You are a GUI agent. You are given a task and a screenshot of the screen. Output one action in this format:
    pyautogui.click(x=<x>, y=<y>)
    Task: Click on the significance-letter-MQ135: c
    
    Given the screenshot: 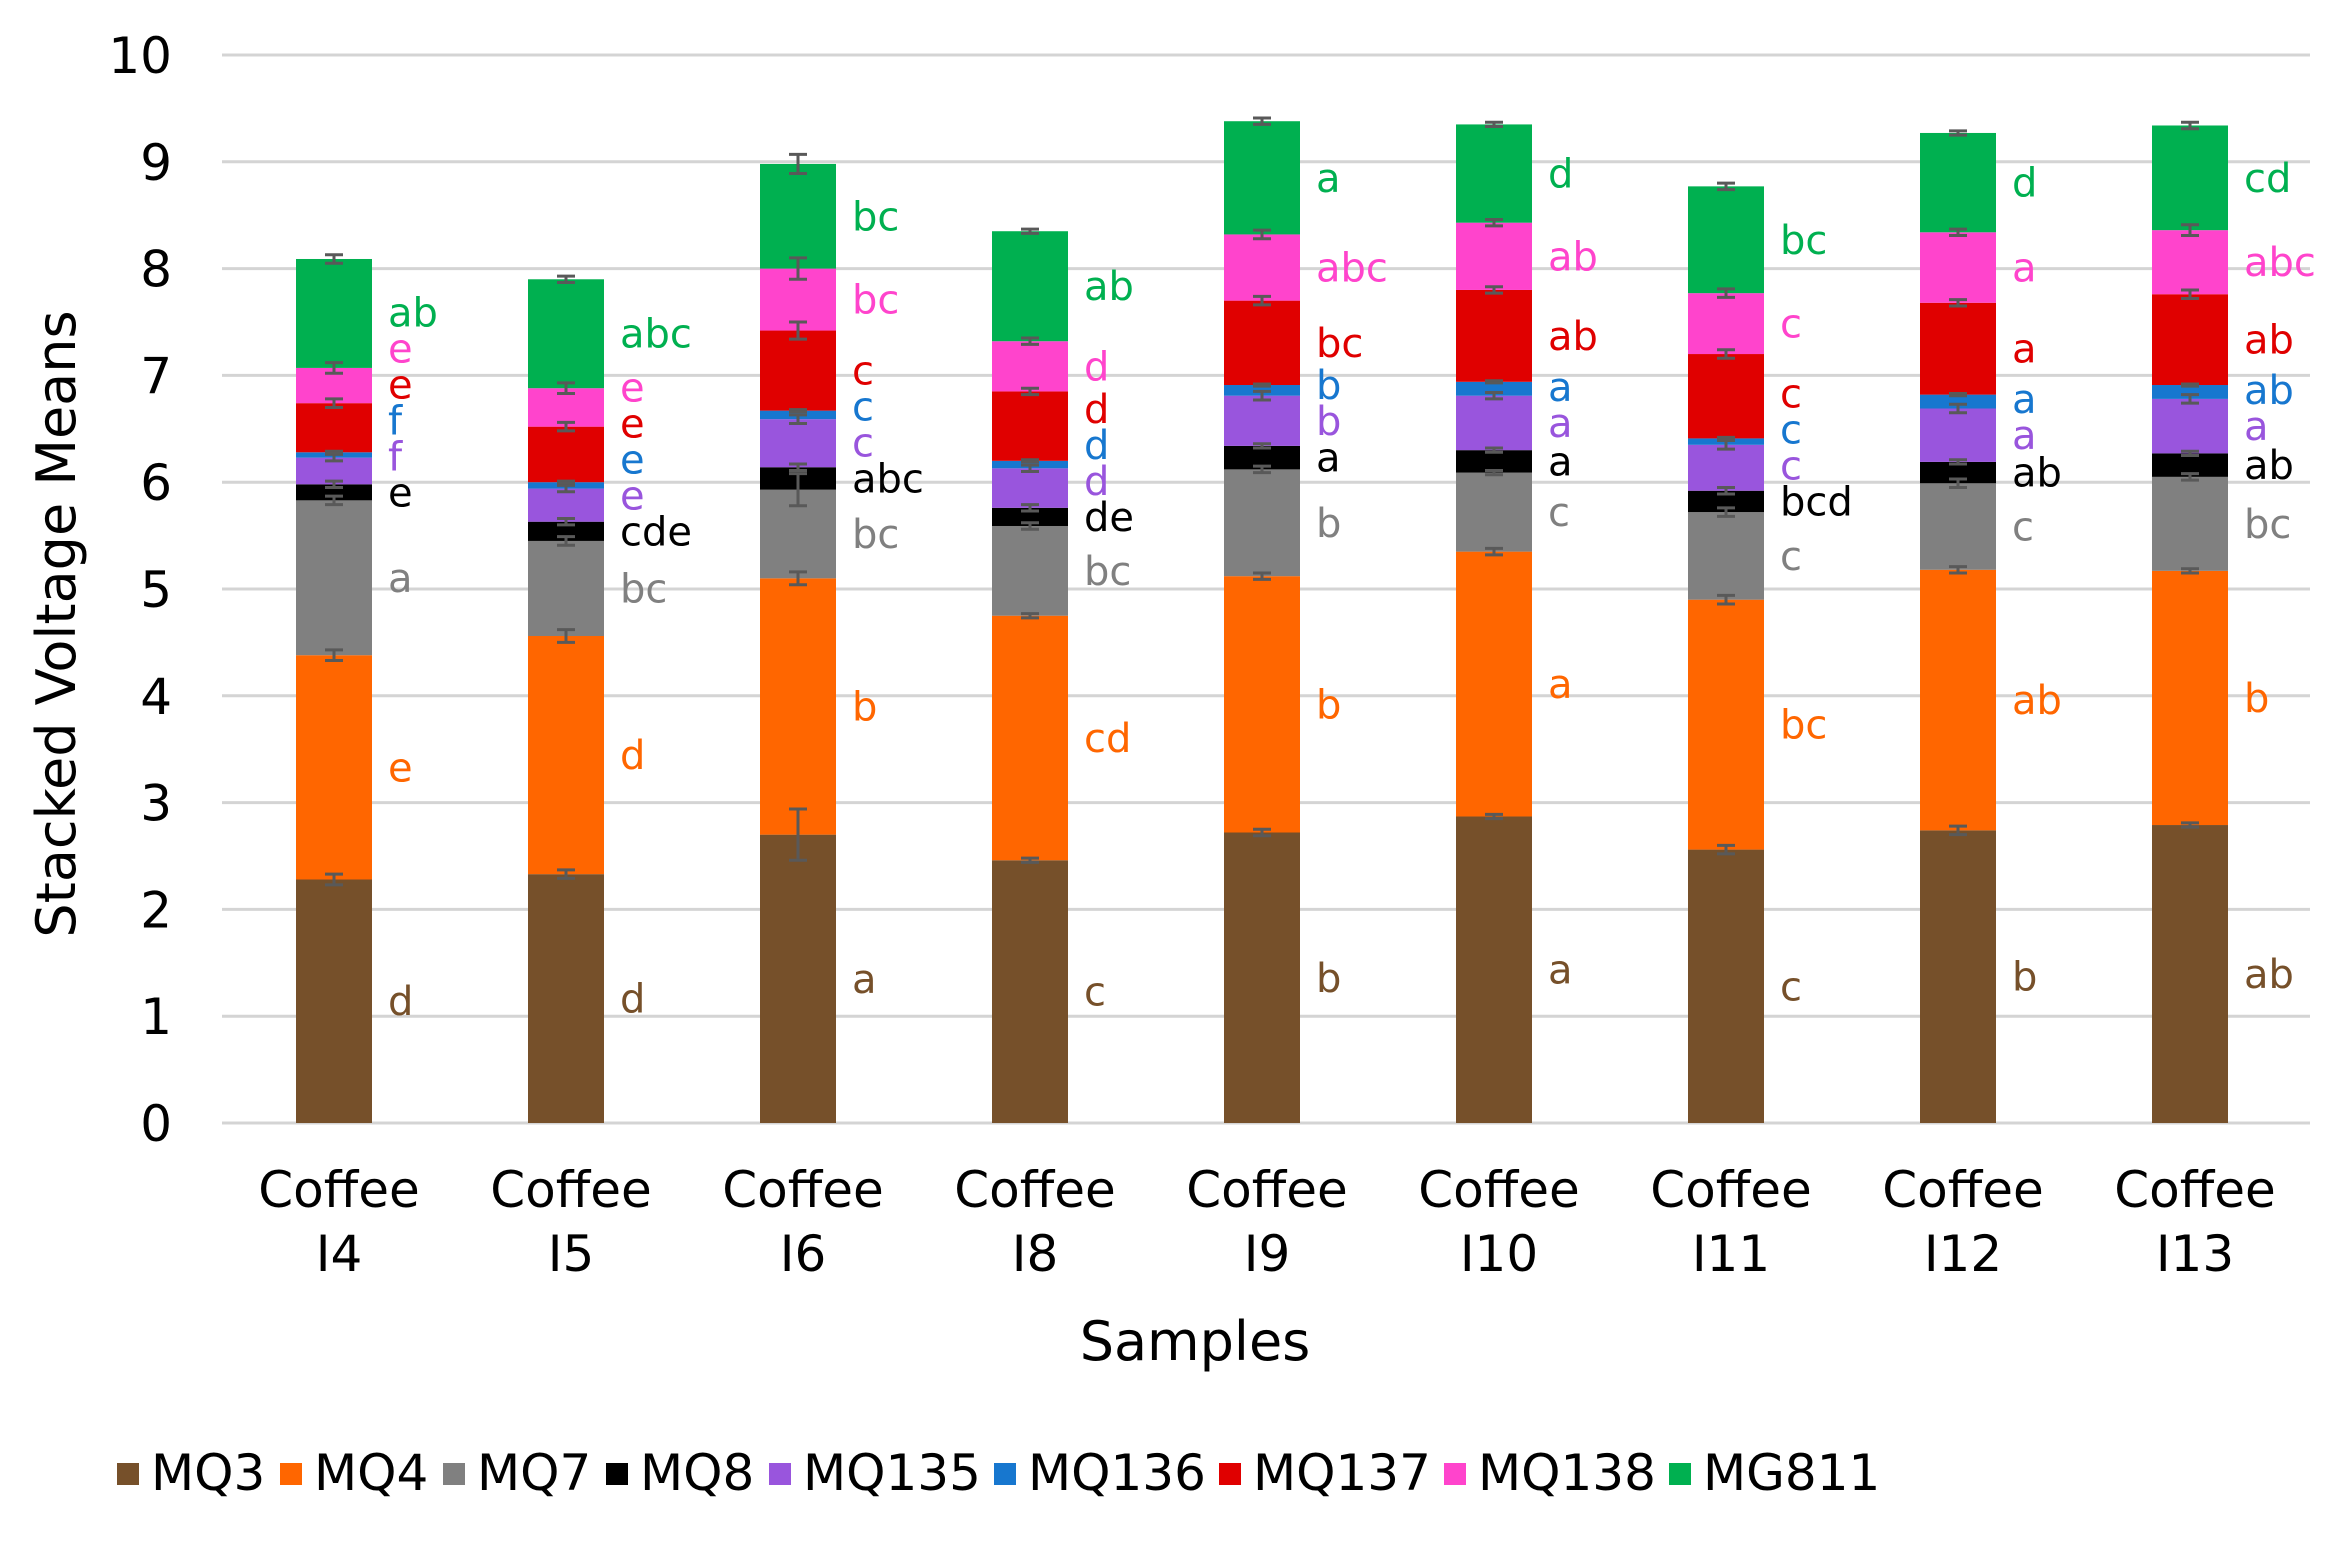 What is the action you would take?
    pyautogui.click(x=863, y=443)
    